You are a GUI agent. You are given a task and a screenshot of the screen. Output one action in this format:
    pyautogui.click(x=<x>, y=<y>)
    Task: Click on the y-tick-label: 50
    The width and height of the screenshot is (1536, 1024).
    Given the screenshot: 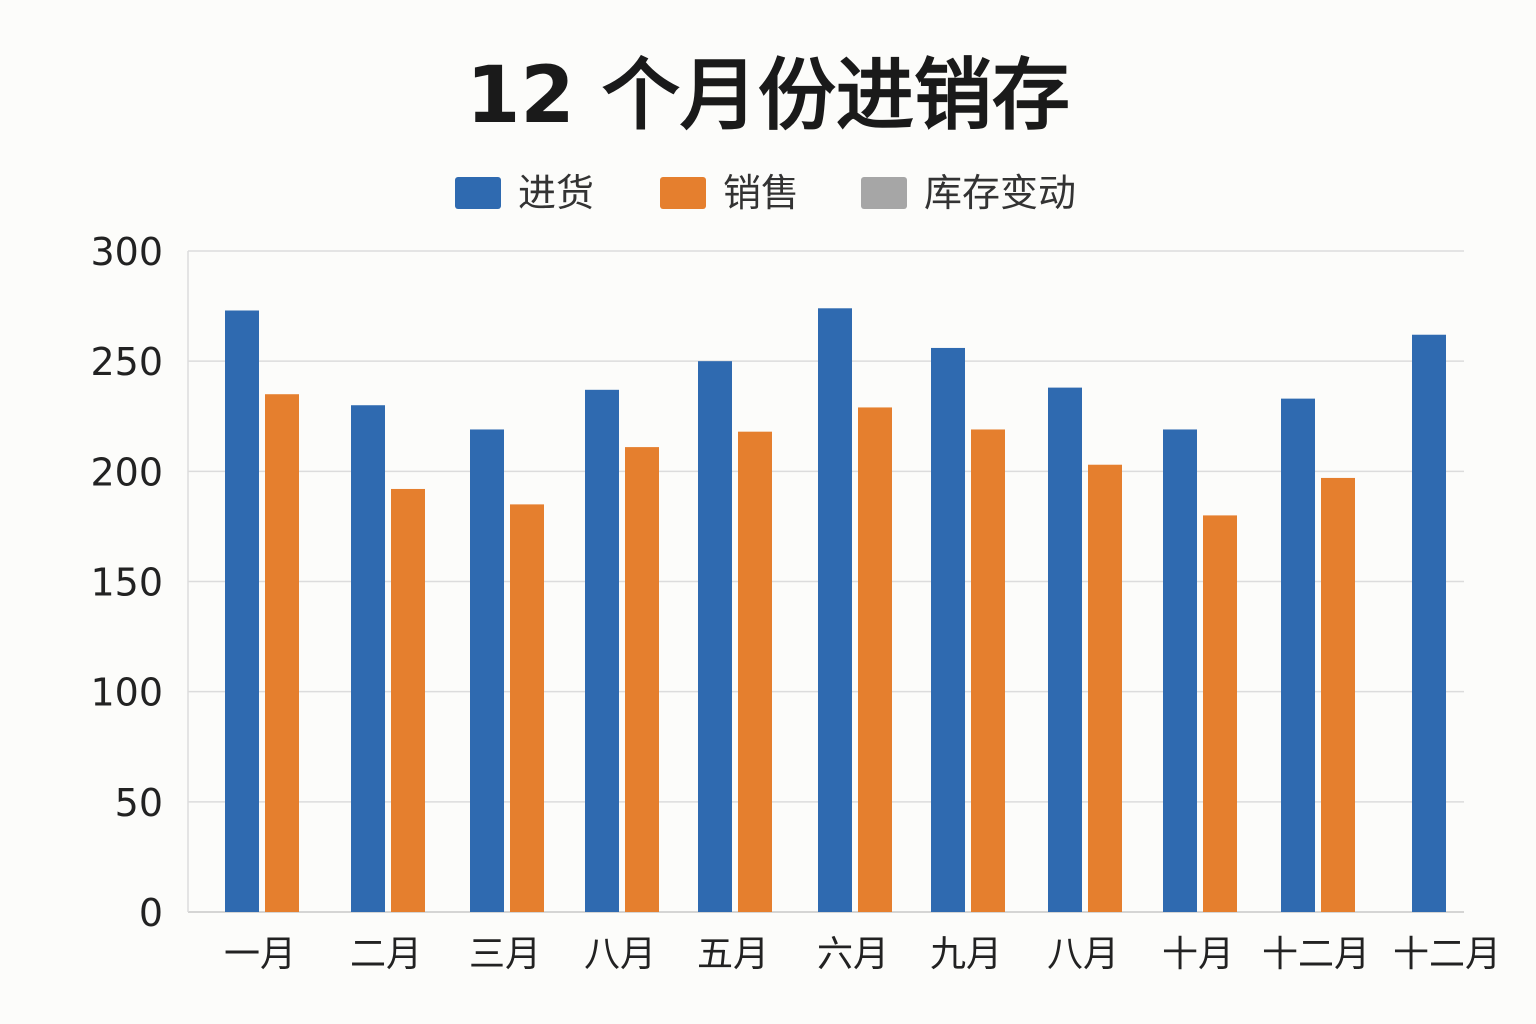 What is the action you would take?
    pyautogui.click(x=139, y=803)
    